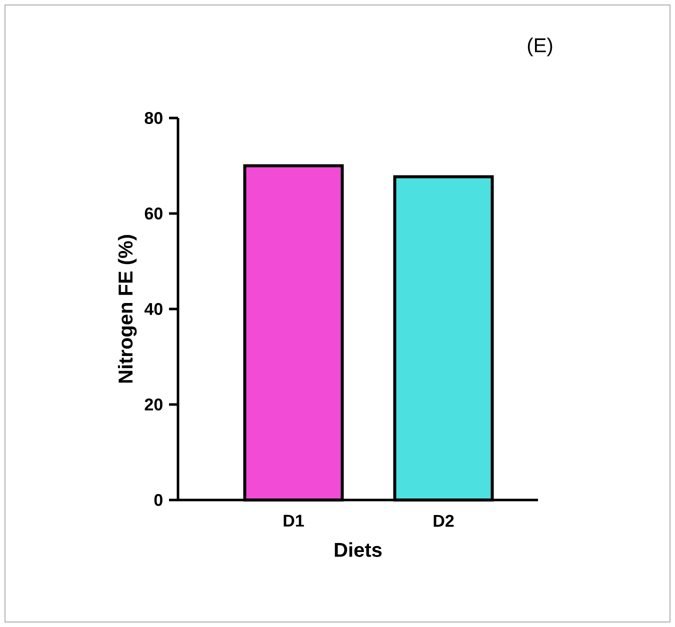  I want to click on x-tick-label: D1, so click(294, 520).